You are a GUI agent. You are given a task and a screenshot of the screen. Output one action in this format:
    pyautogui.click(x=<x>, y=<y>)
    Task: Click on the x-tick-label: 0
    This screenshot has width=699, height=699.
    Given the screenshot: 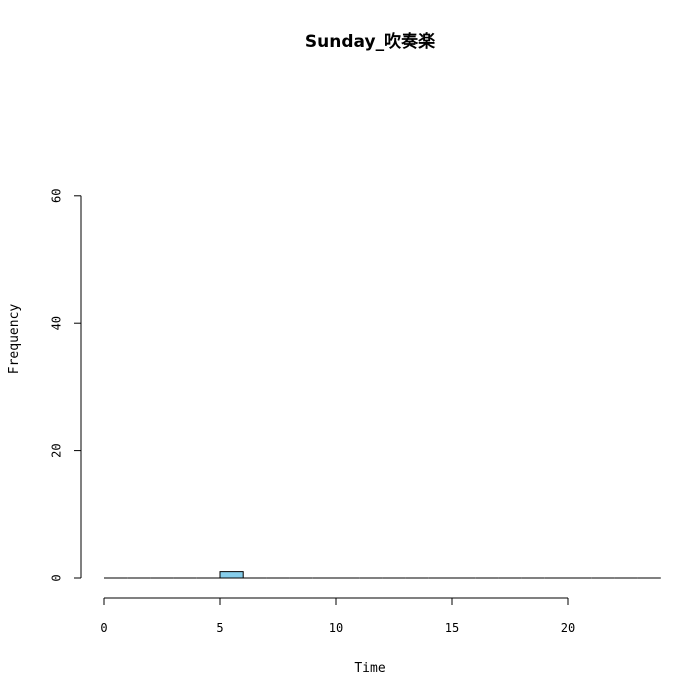 What is the action you would take?
    pyautogui.click(x=103, y=628)
    